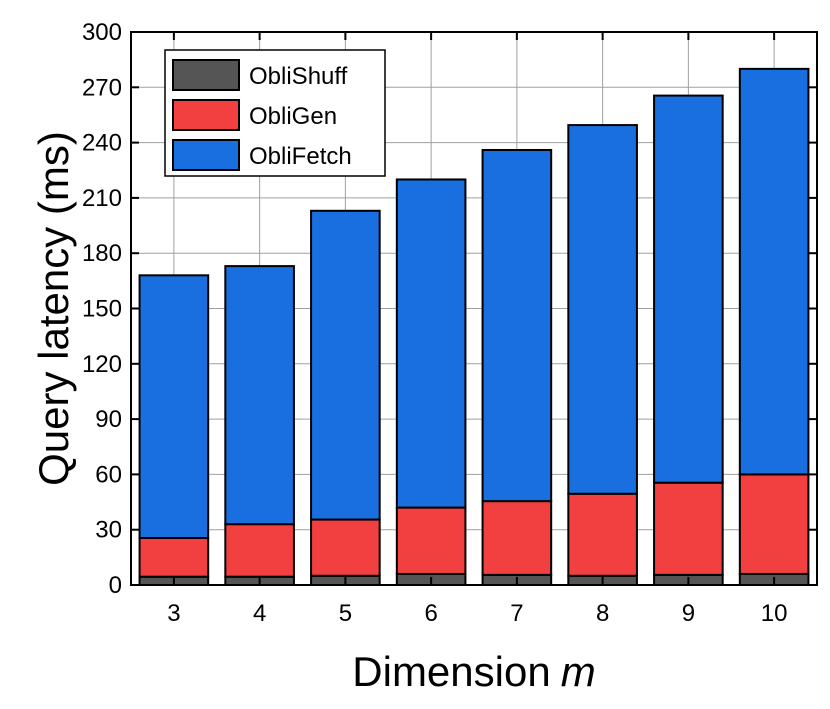  I want to click on x-tick-label: 10, so click(774, 613).